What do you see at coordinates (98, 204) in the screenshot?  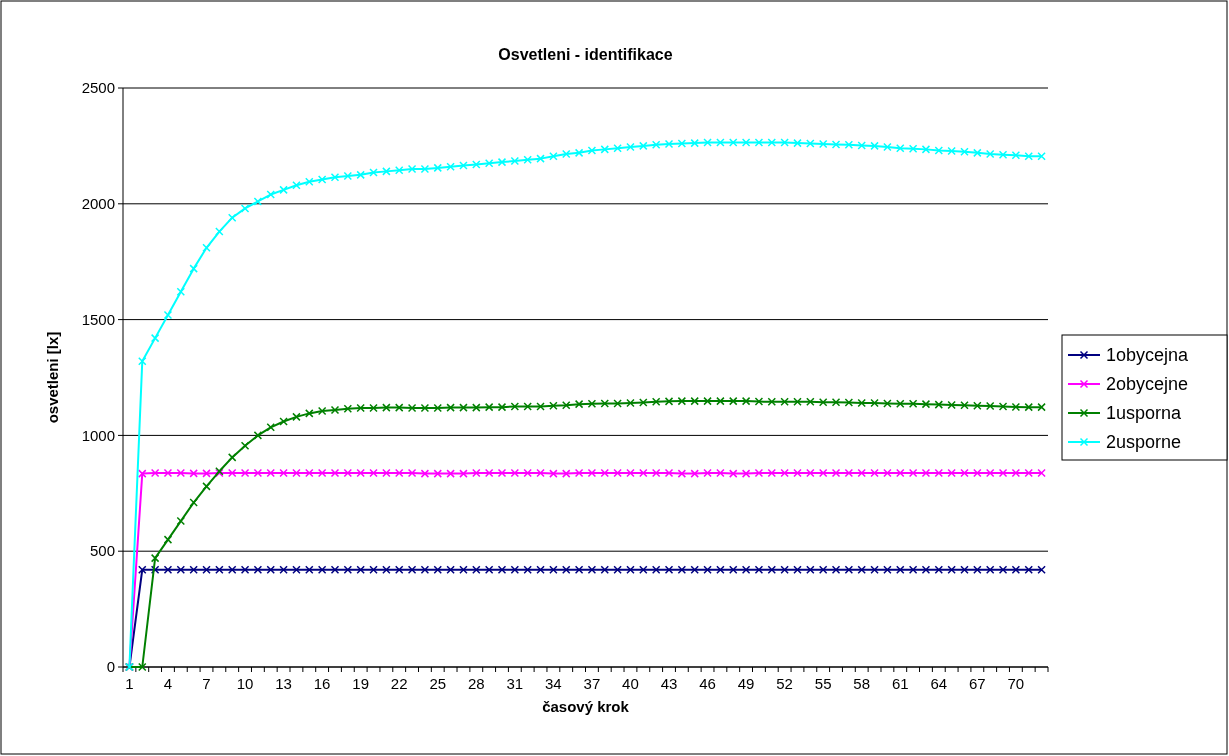 I see `y-tick-label: 2000` at bounding box center [98, 204].